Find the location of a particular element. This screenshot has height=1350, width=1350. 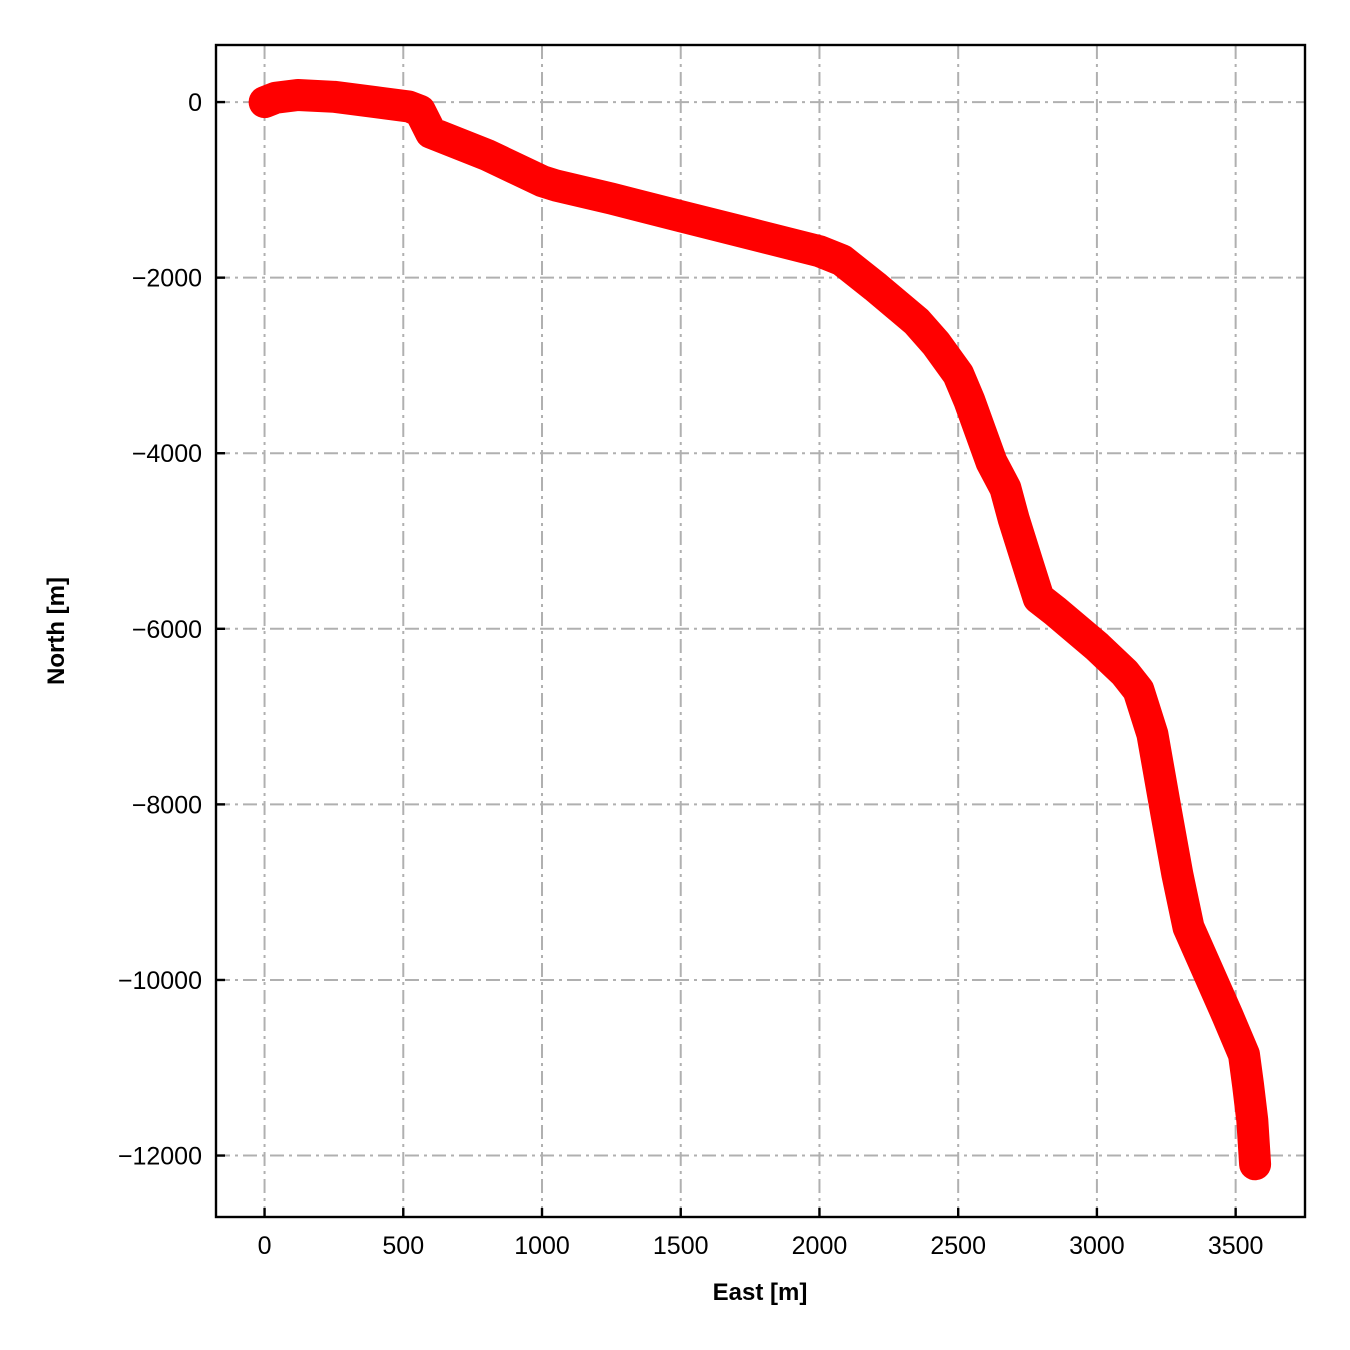

y-tick-label: −12000 is located at coordinates (160, 1157).